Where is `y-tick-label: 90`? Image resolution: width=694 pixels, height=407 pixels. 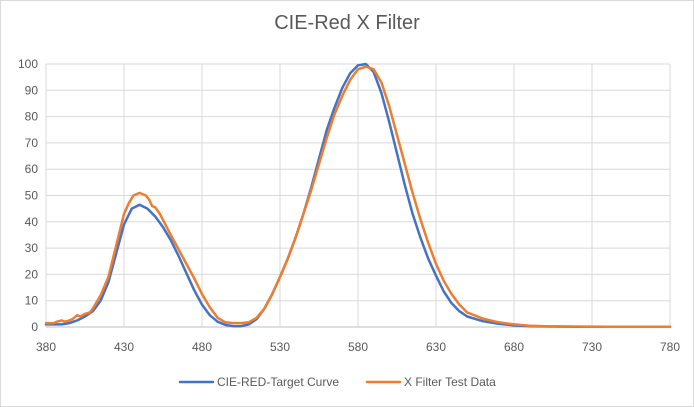 y-tick-label: 90 is located at coordinates (32, 90).